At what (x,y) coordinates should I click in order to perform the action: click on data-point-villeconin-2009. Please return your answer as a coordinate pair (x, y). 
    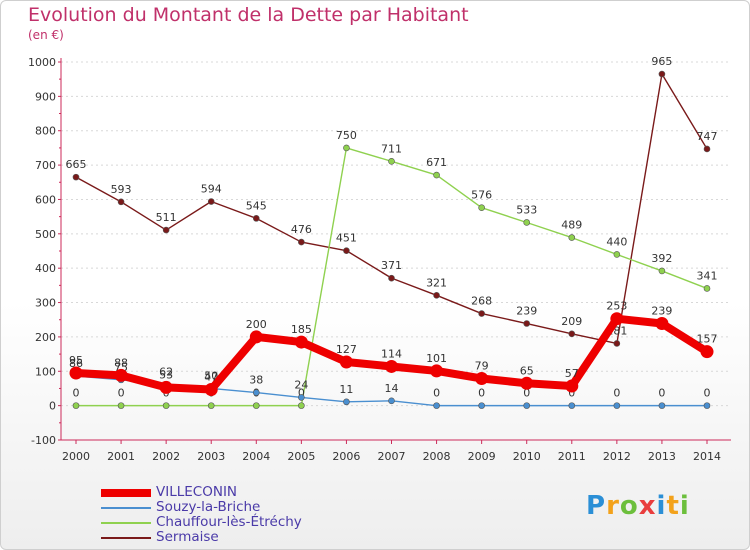
    Looking at the image, I should click on (482, 378).